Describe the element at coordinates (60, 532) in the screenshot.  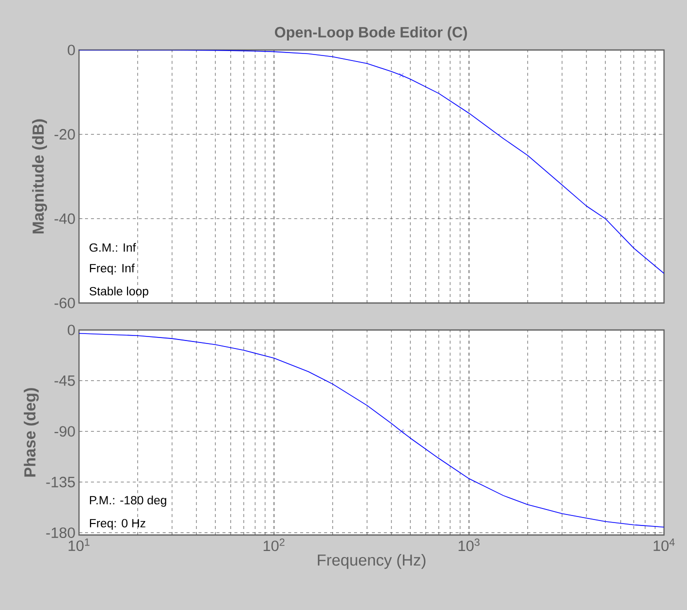
I see `y-tick-label: -180` at that location.